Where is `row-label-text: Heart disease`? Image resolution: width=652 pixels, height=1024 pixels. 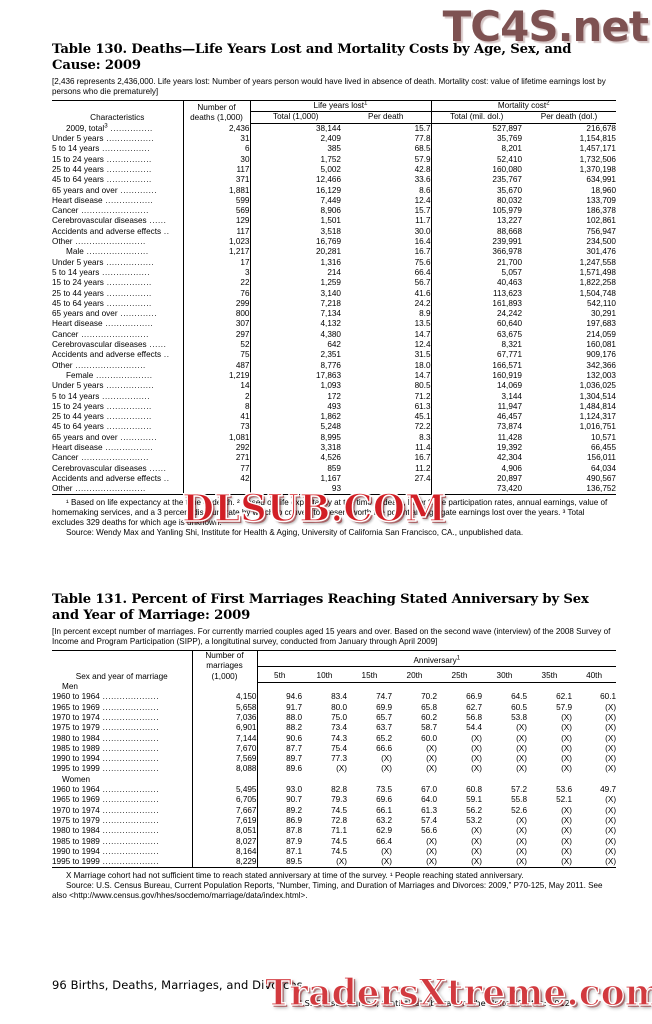
row-label-text: Heart disease is located at coordinates (77, 200).